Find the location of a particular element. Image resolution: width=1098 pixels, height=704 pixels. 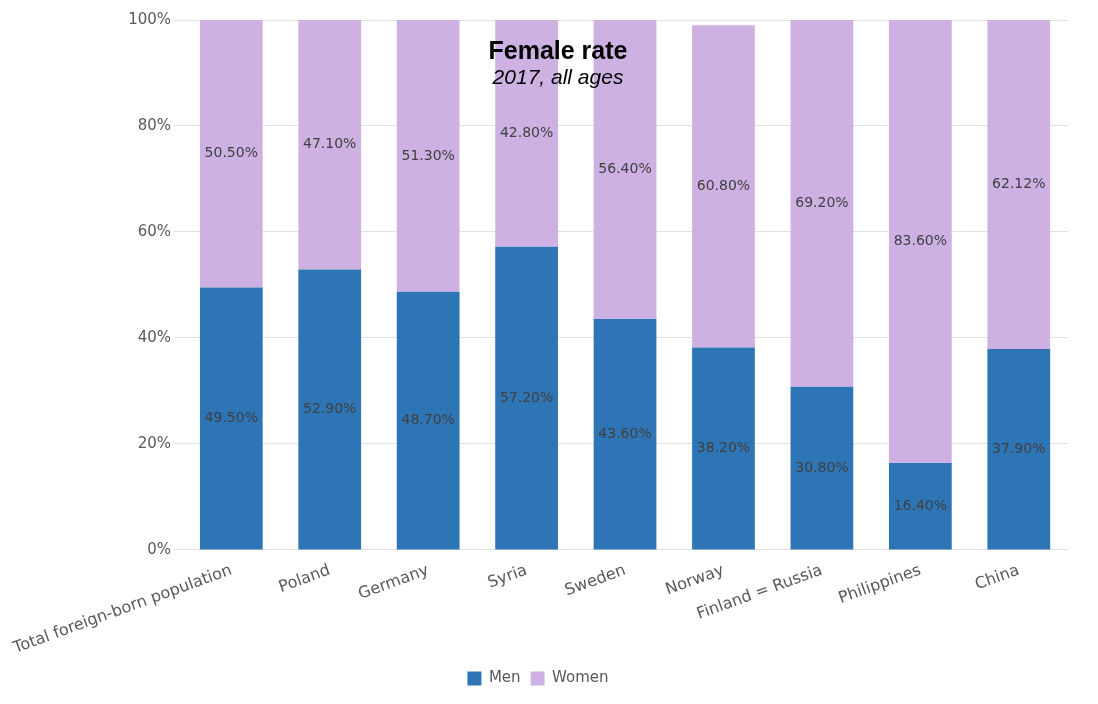

data-label: 51.30% is located at coordinates (428, 154).